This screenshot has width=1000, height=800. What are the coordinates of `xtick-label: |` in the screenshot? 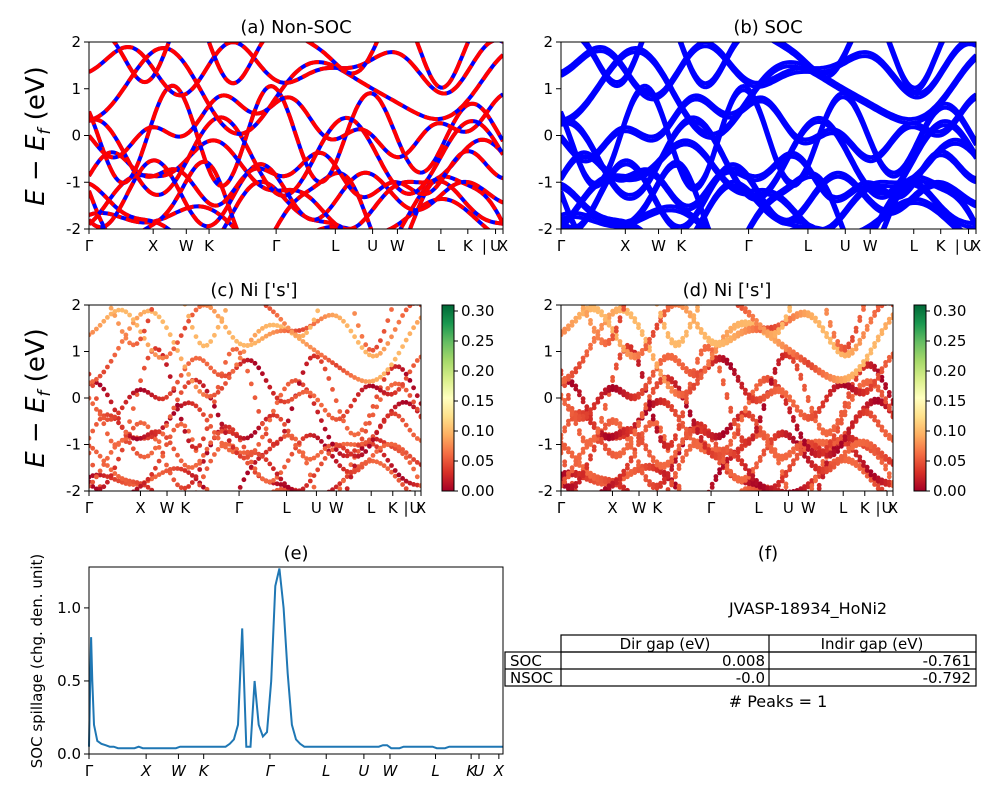 It's located at (878, 508).